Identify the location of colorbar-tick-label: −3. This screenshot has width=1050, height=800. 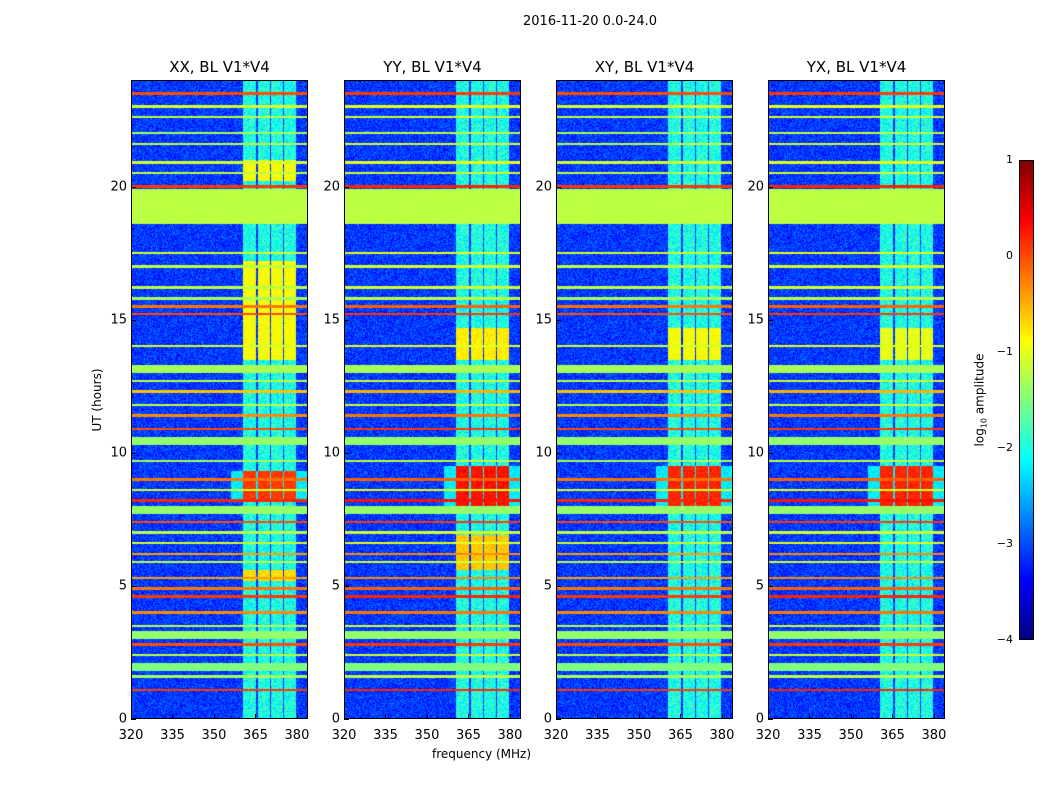
(1004, 543).